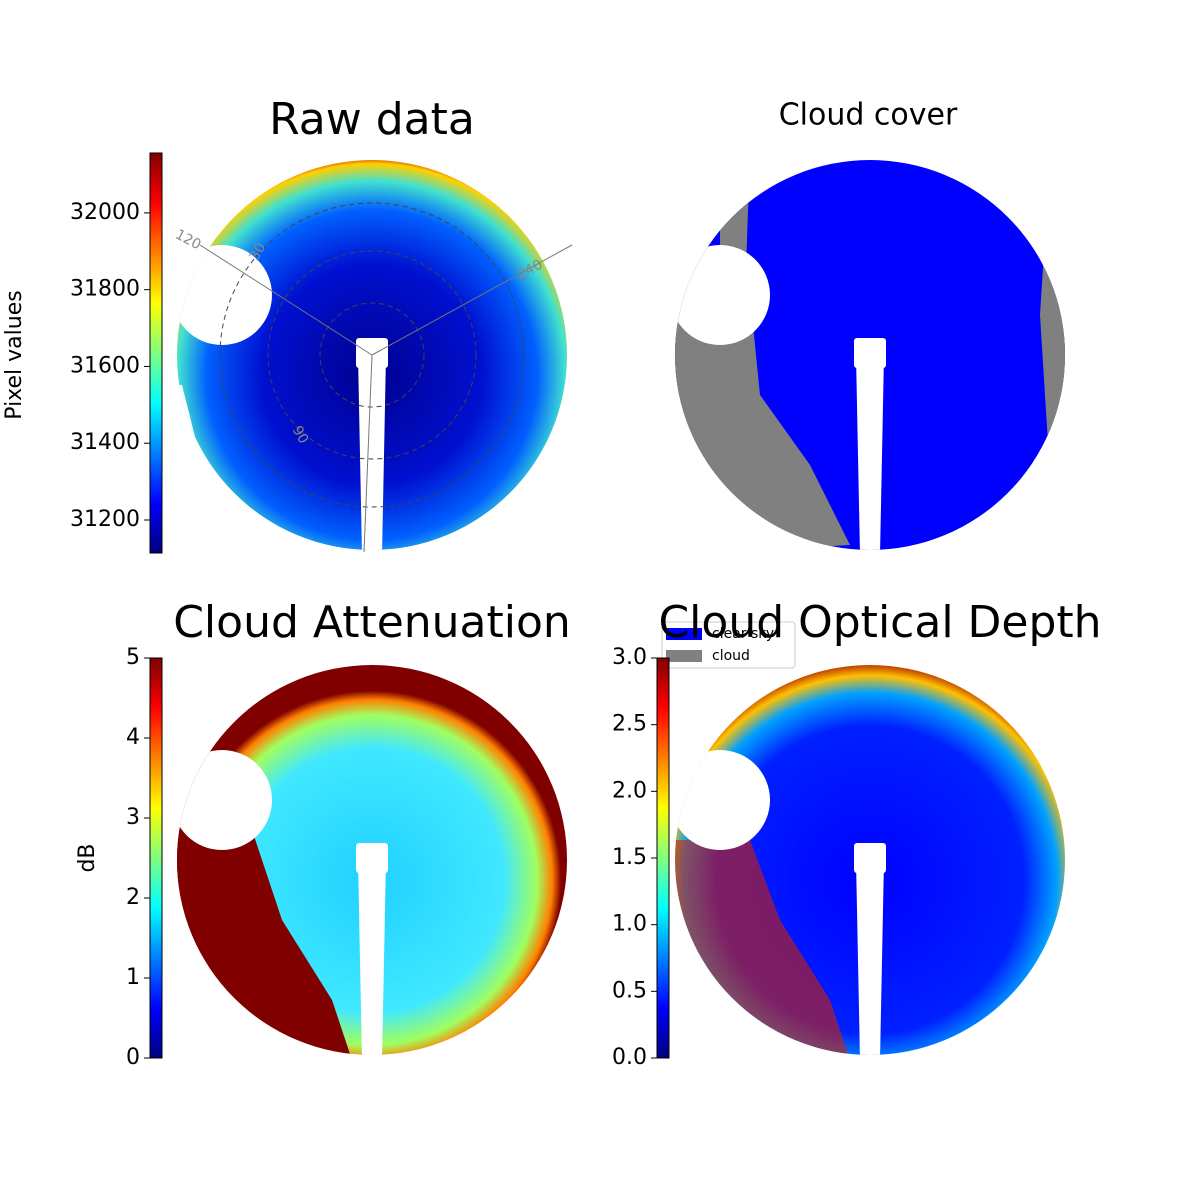 Image resolution: width=1200 pixels, height=1204 pixels. What do you see at coordinates (105, 519) in the screenshot?
I see `colorbar-tick-label: 31200` at bounding box center [105, 519].